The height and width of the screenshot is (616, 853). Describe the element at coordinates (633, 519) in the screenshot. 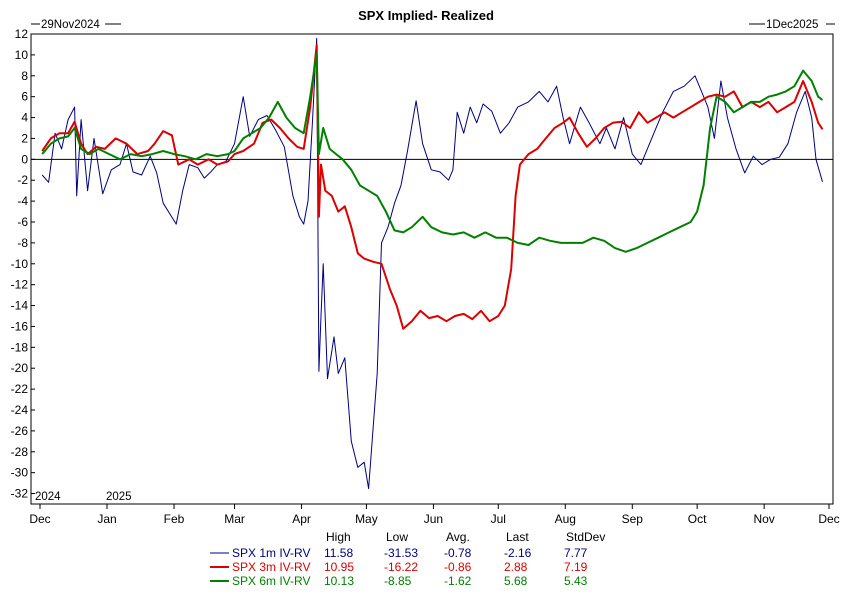

I see `x-tick-label: Sep` at that location.